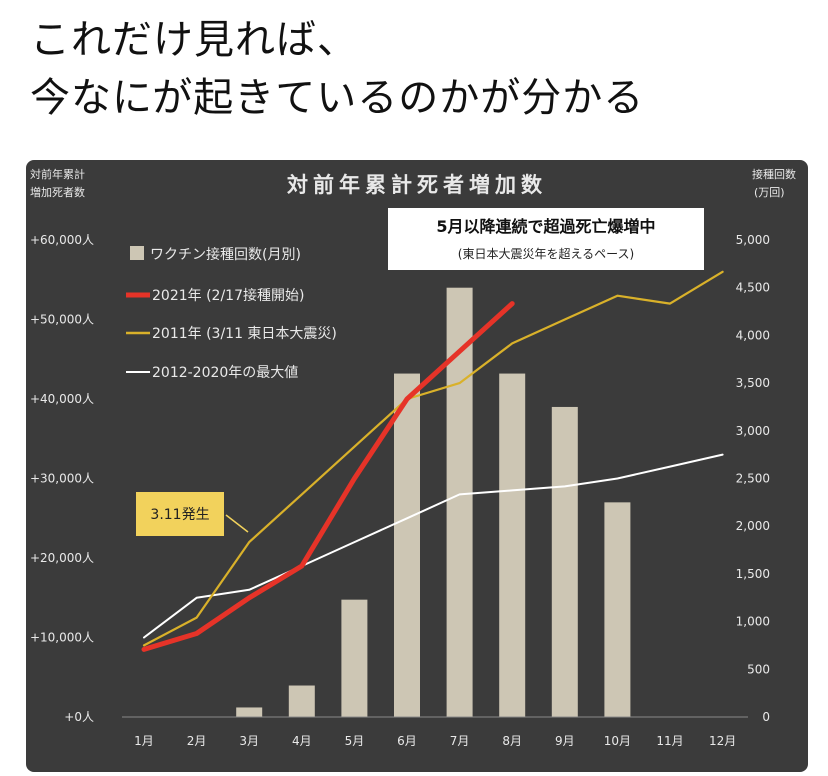 This screenshot has width=828, height=776. What do you see at coordinates (417, 185) in the screenshot?
I see `chart-title: 対前年累計死者増加数` at bounding box center [417, 185].